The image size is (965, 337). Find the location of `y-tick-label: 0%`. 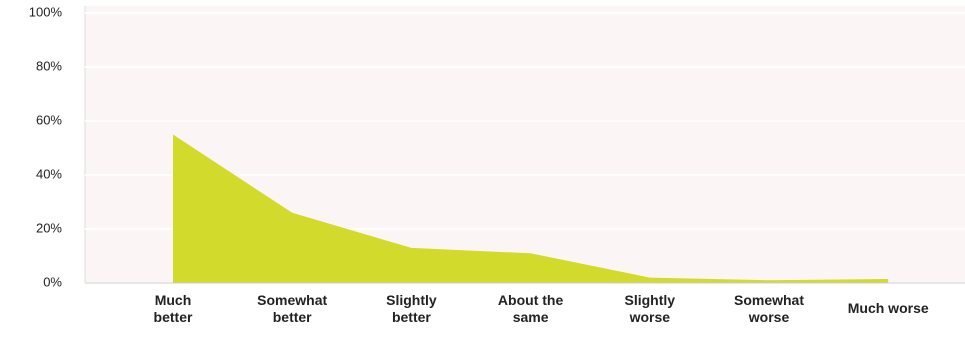

y-tick-label: 0% is located at coordinates (52, 281).